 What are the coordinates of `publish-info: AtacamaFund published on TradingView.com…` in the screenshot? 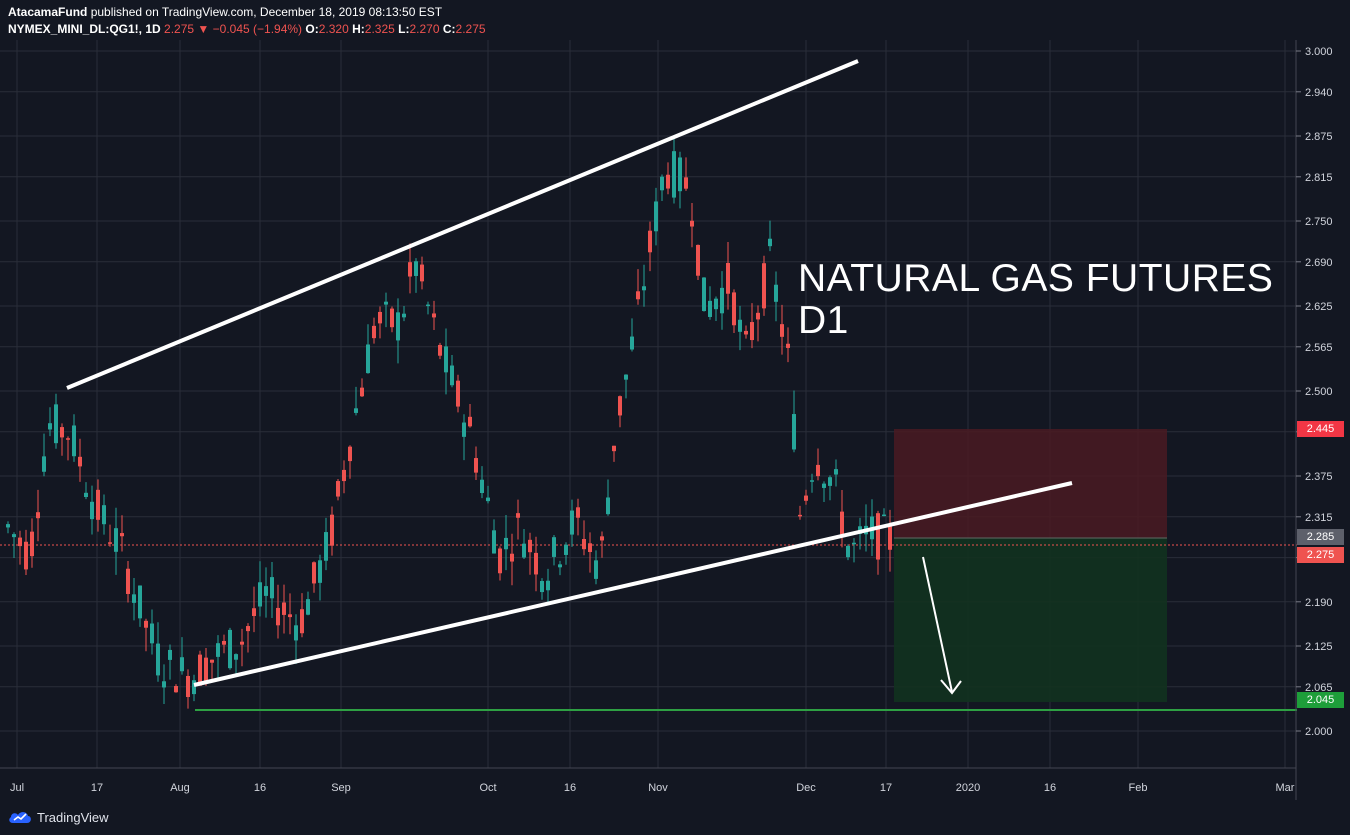 It's located at (225, 12).